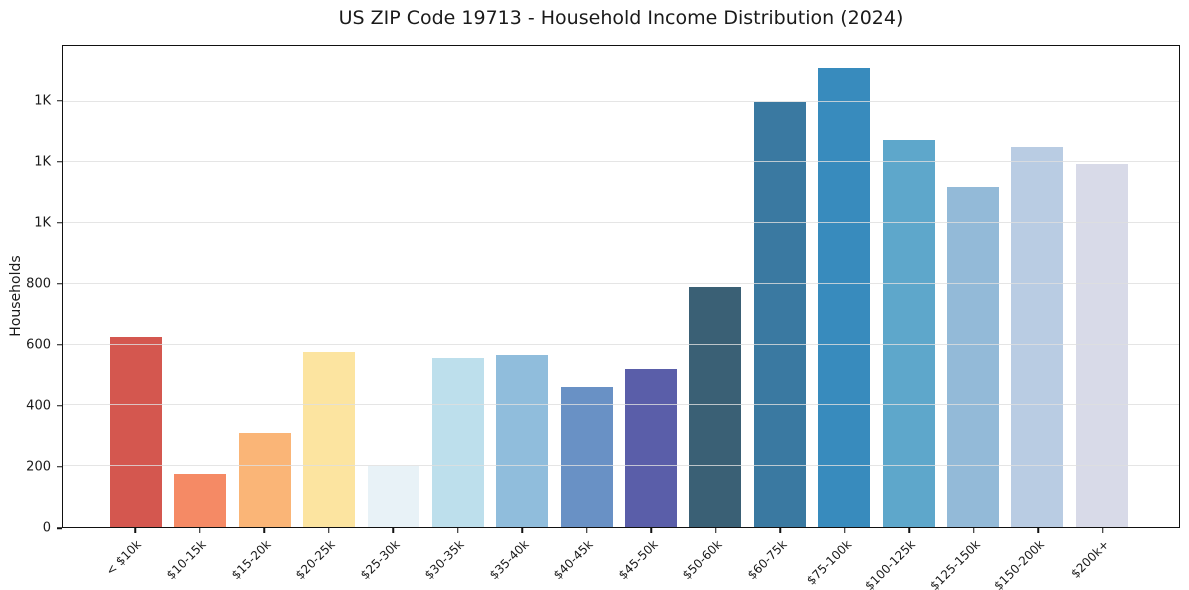  What do you see at coordinates (844, 297) in the screenshot?
I see `bar-75-100k` at bounding box center [844, 297].